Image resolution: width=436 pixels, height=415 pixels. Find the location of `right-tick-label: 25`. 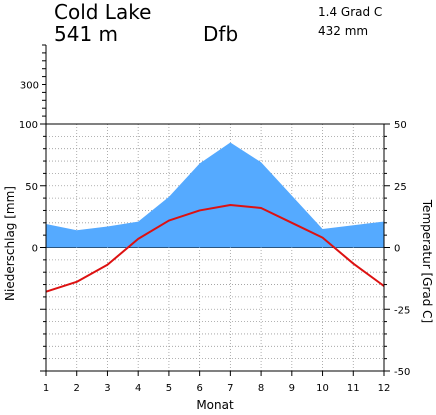

right-tick-label: 25 is located at coordinates (400, 187).